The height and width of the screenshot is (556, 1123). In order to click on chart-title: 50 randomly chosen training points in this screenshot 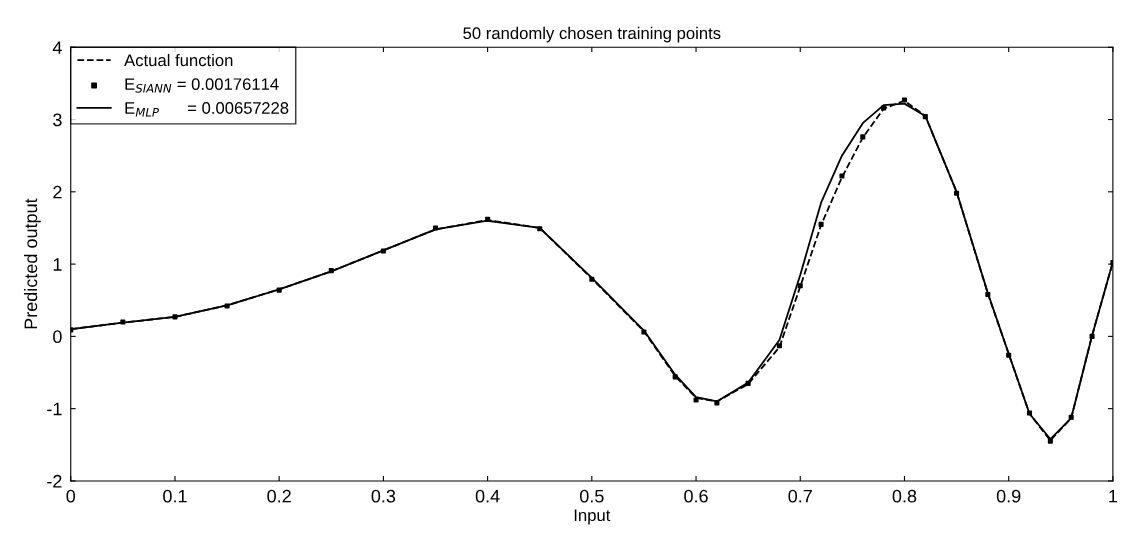, I will do `click(592, 34)`.